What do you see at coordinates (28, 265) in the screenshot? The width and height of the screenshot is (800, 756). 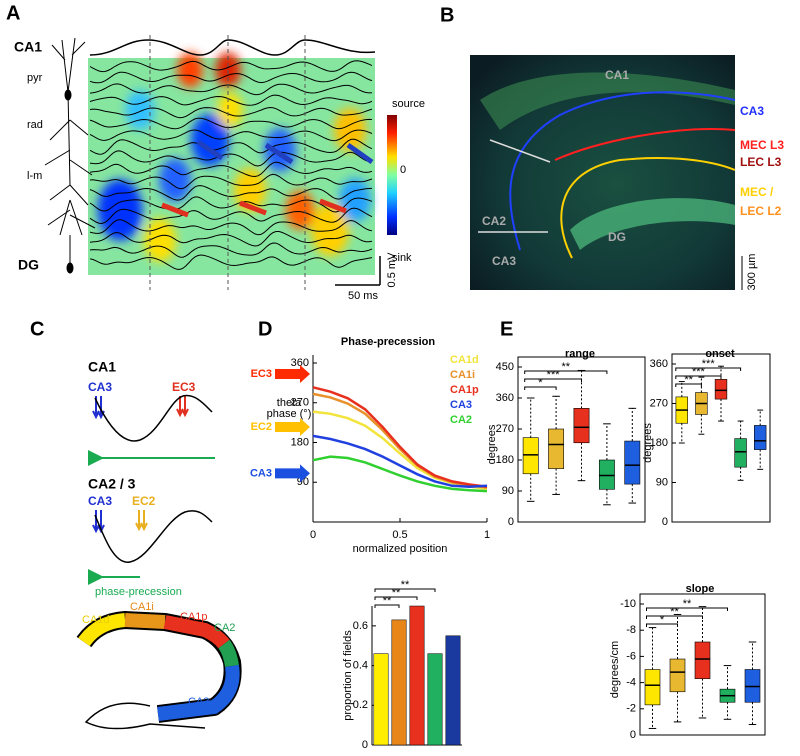 I see `layer-label: DG` at bounding box center [28, 265].